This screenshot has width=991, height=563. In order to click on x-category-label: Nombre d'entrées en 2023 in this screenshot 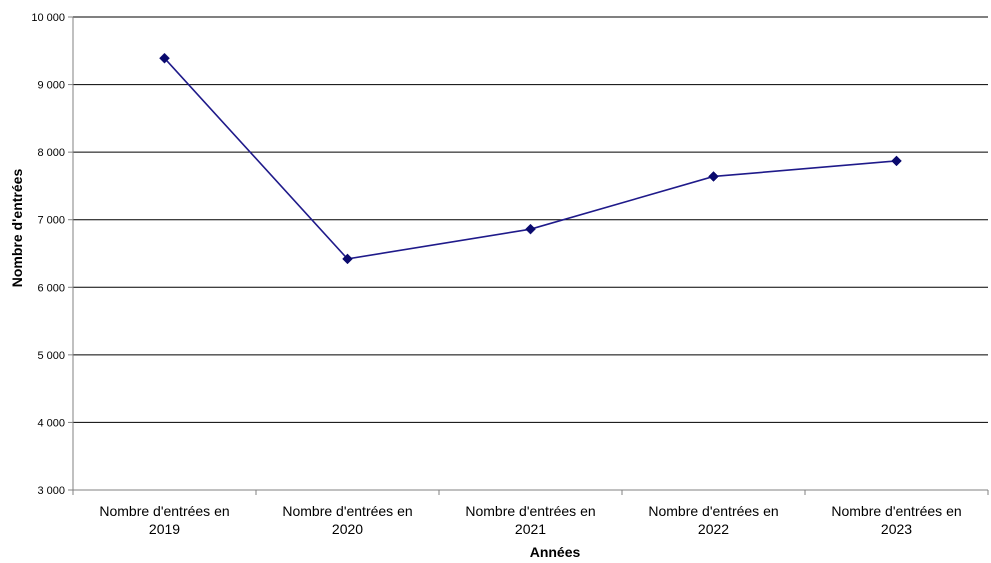, I will do `click(896, 520)`.